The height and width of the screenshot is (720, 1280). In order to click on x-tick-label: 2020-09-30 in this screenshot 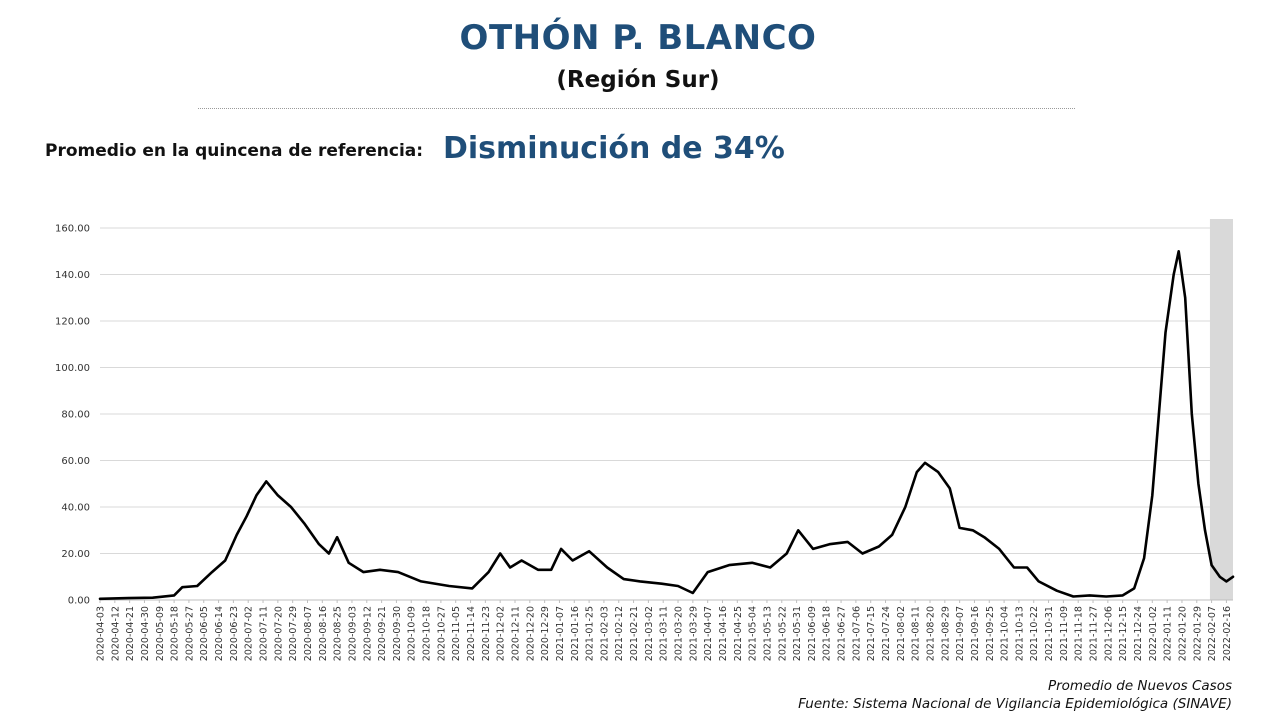, I will do `click(397, 633)`.